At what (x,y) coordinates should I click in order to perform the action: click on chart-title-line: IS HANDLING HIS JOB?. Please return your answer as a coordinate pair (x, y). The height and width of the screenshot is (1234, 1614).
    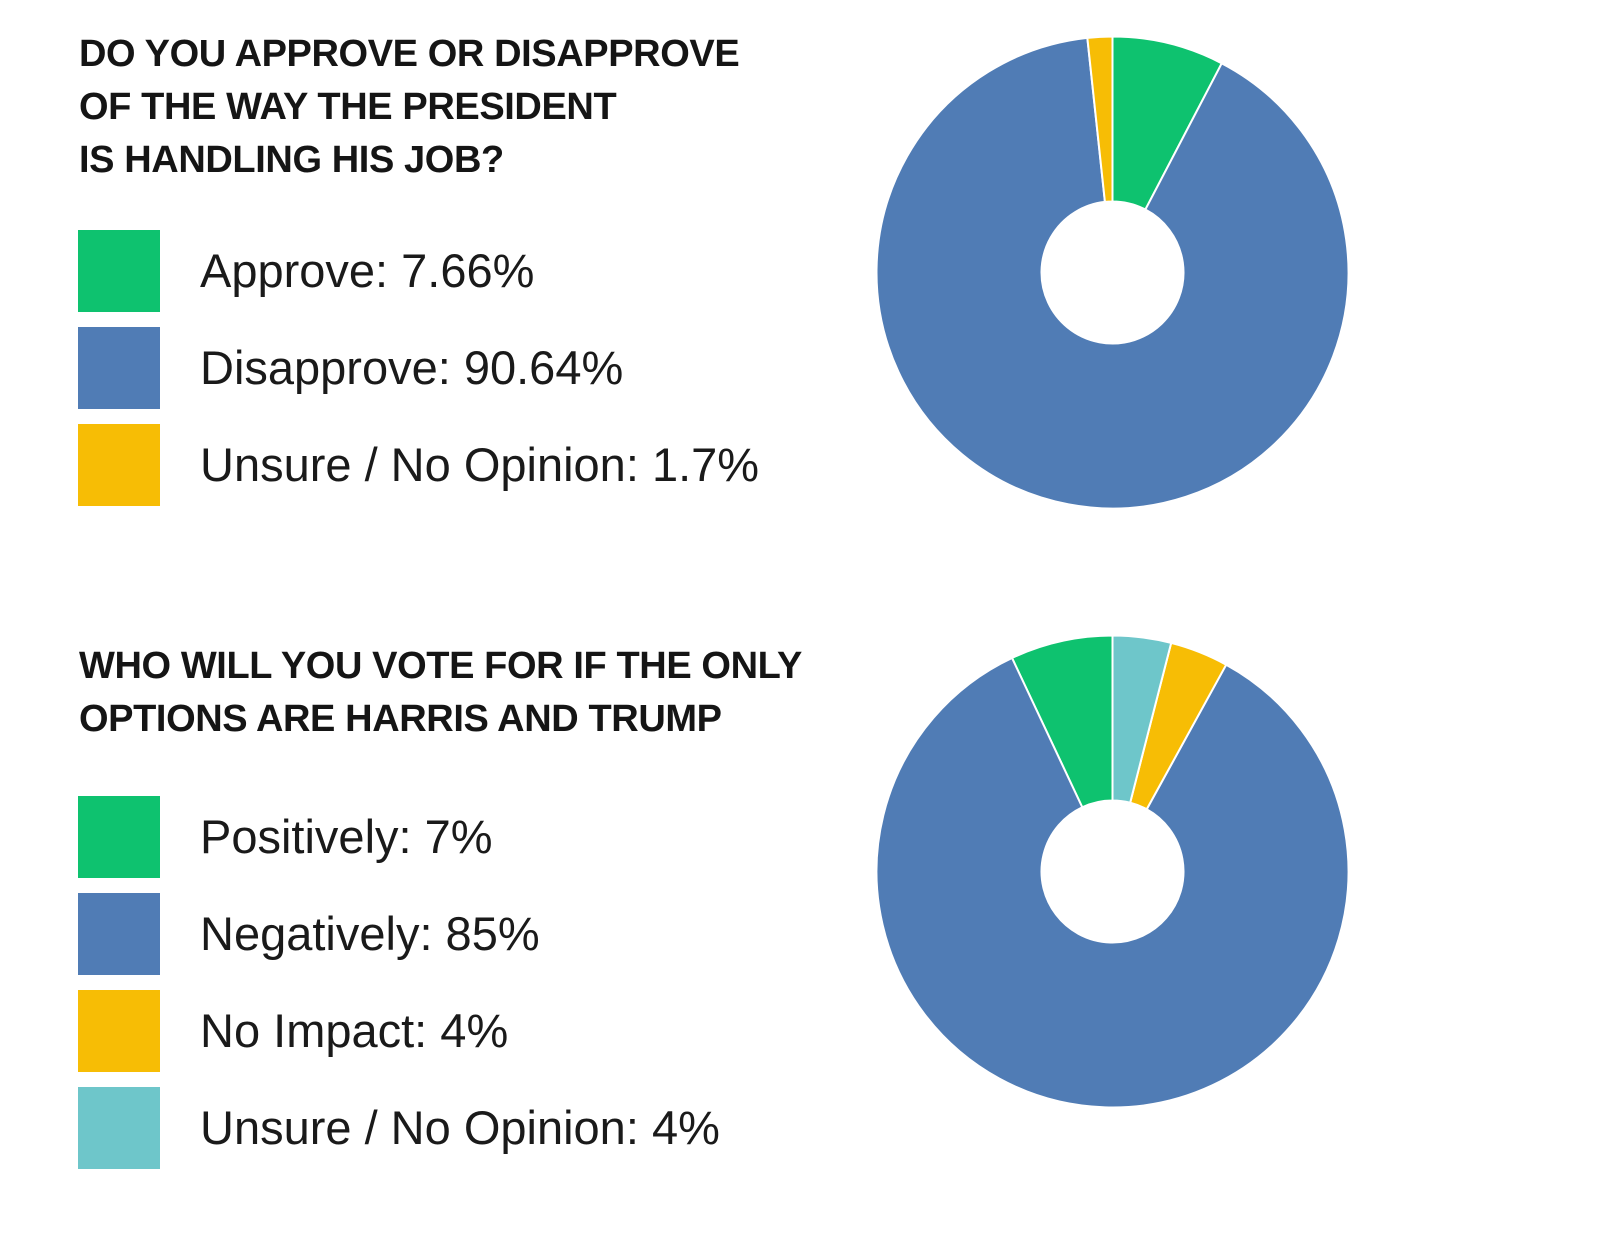
    Looking at the image, I should click on (291, 160).